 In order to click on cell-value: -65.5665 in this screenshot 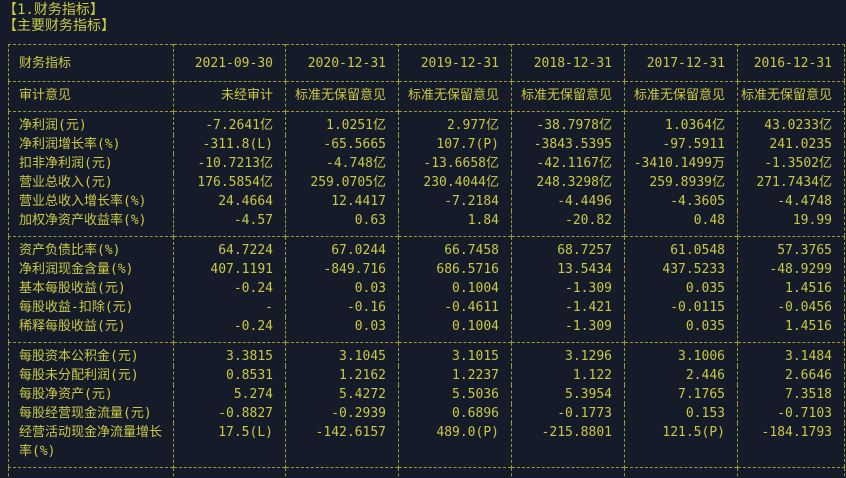, I will do `click(342, 144)`.